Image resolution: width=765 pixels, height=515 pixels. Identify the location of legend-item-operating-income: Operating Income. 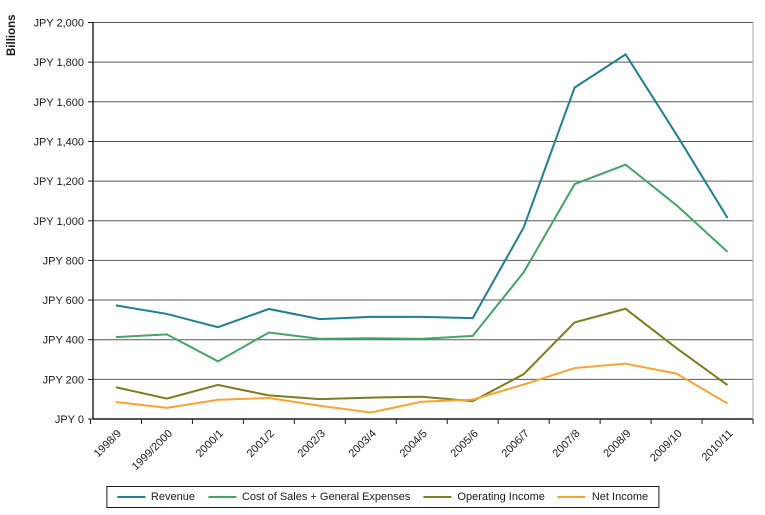
(484, 497).